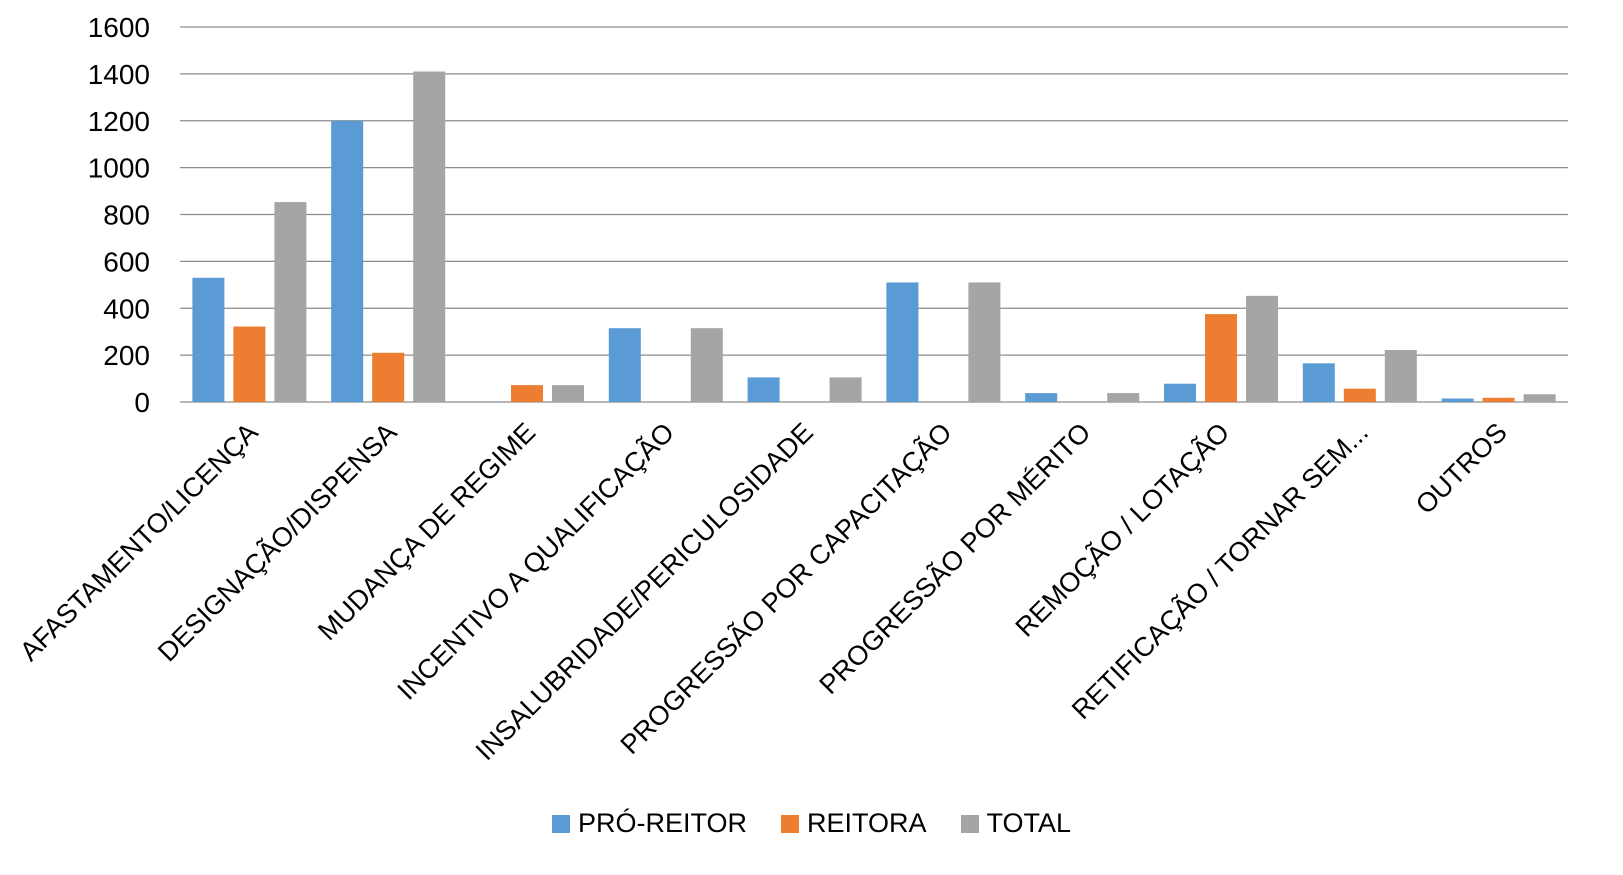 The height and width of the screenshot is (875, 1623). What do you see at coordinates (1539, 398) in the screenshot?
I see `bar-total-outros` at bounding box center [1539, 398].